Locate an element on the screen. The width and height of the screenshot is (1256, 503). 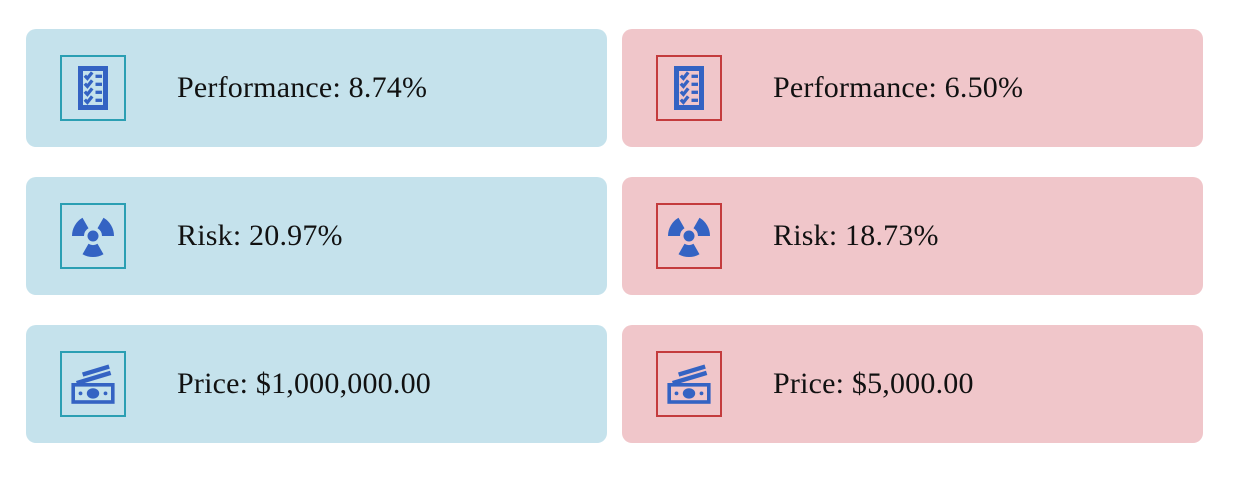
performance-card: Performance: 6.50% is located at coordinates (912, 88).